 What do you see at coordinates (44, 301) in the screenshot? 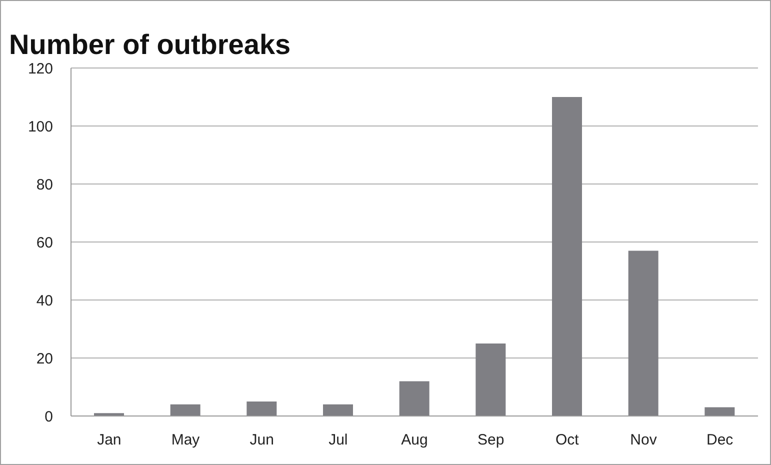
I see `y-tick-label: 40` at bounding box center [44, 301].